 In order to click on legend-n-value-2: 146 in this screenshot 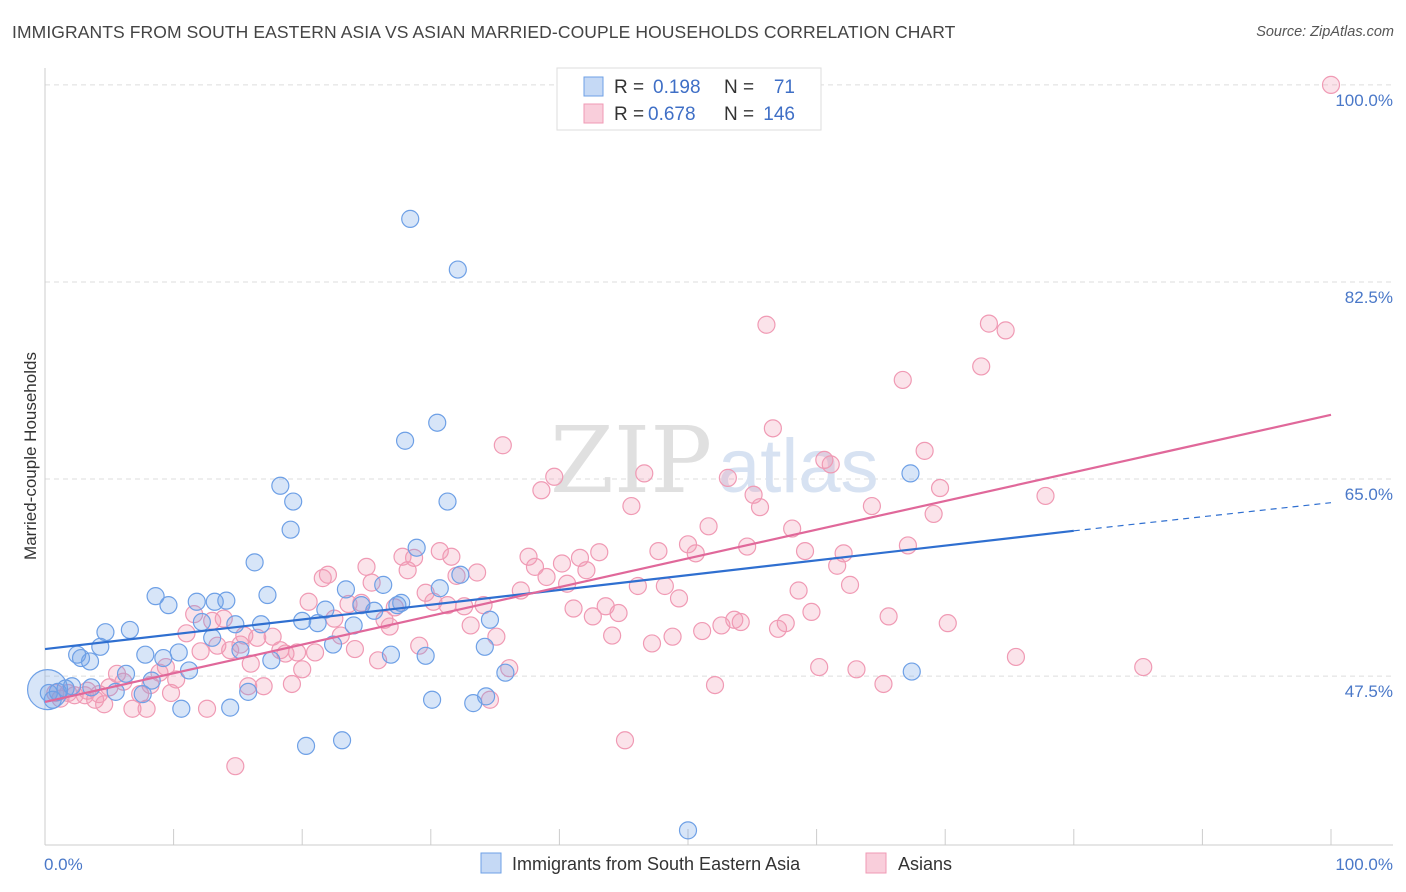, I will do `click(779, 114)`.